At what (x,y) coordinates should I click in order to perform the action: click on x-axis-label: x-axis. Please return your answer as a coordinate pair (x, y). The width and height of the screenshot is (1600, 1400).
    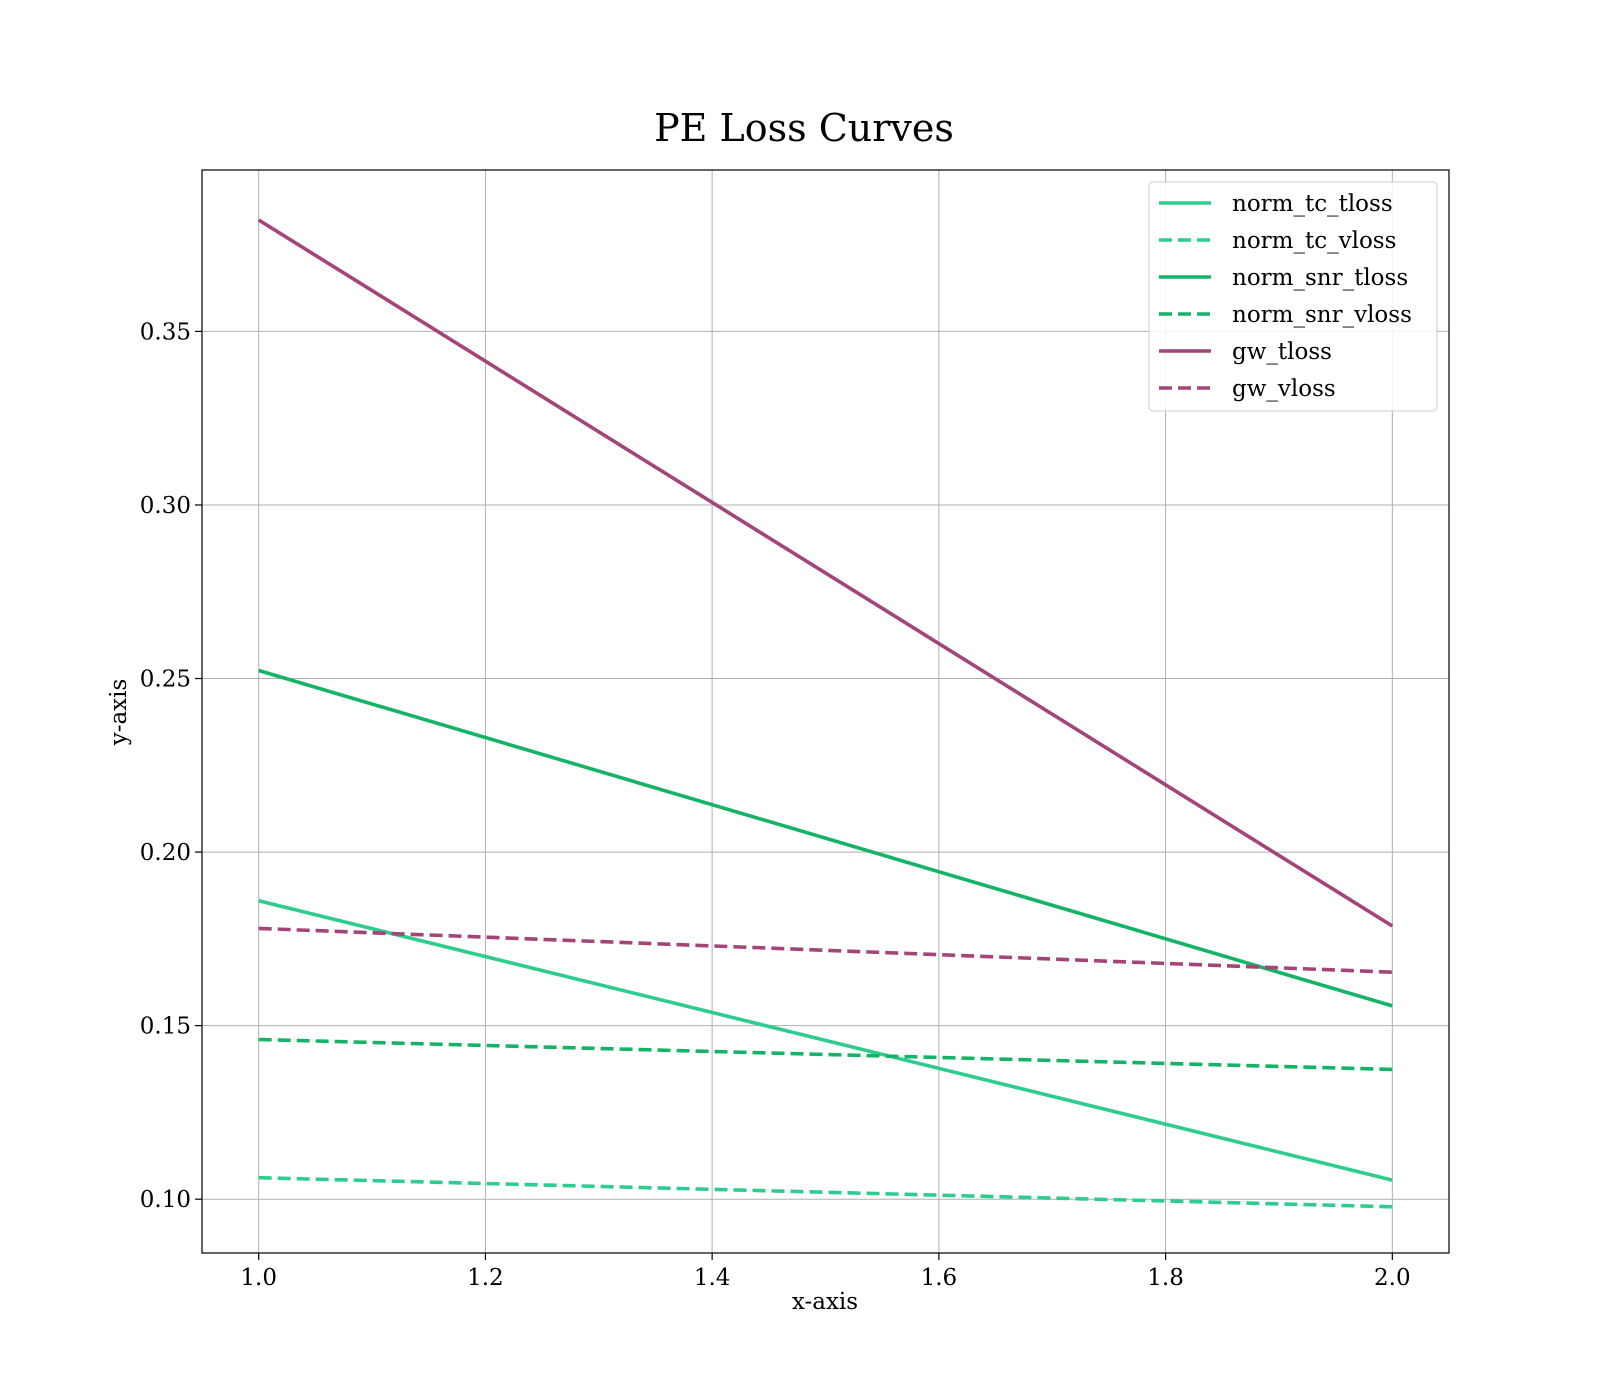
    Looking at the image, I should click on (825, 1302).